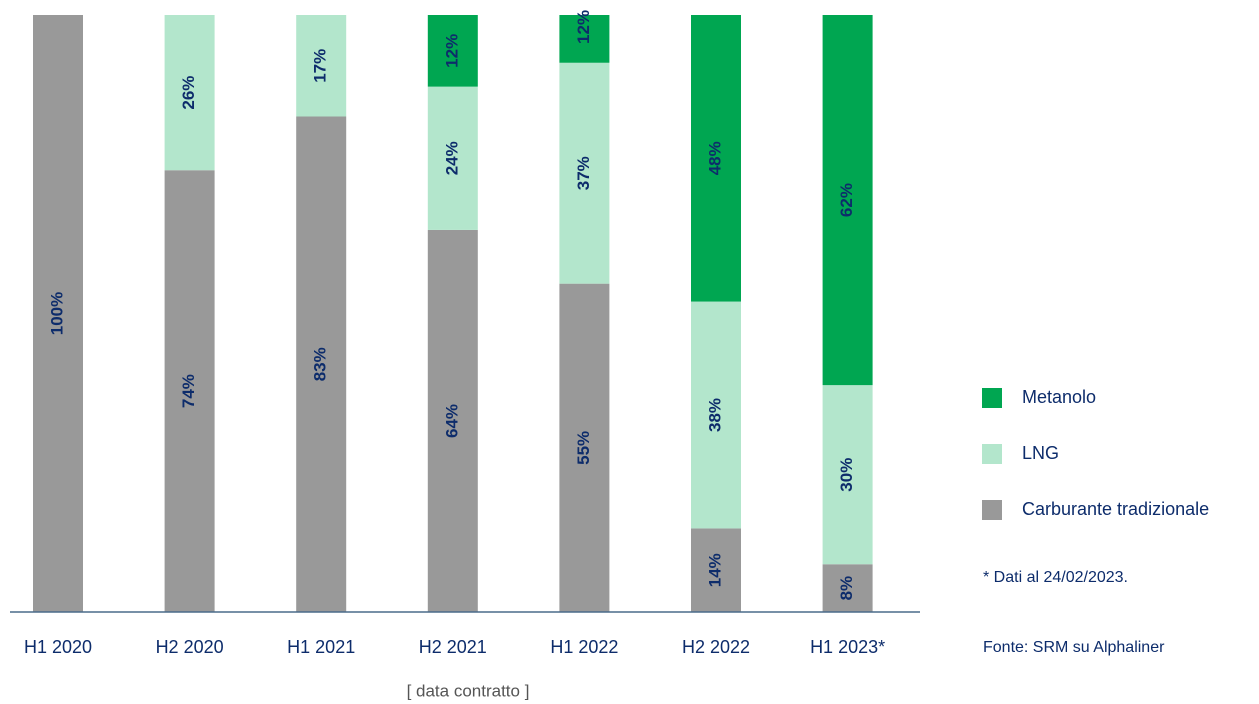  I want to click on data-label: 14%, so click(714, 570).